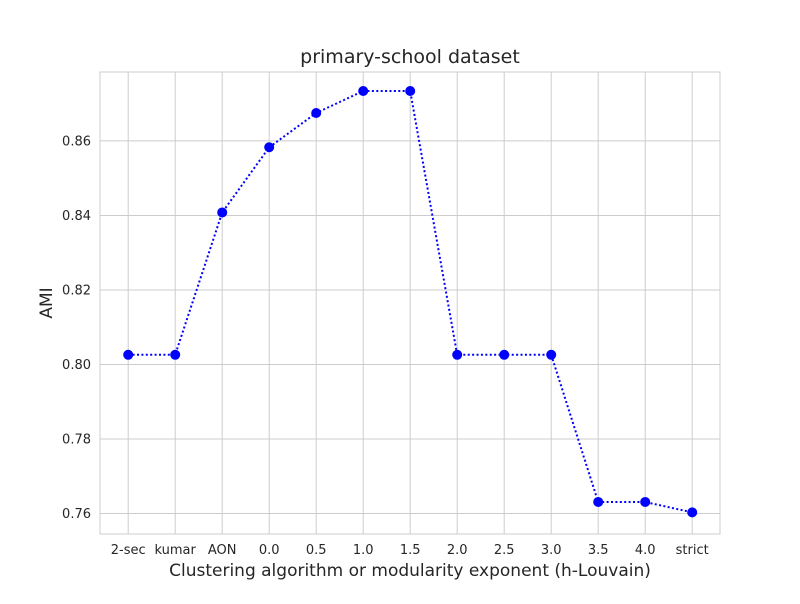  I want to click on y-tick-label: 0.78, so click(76, 439).